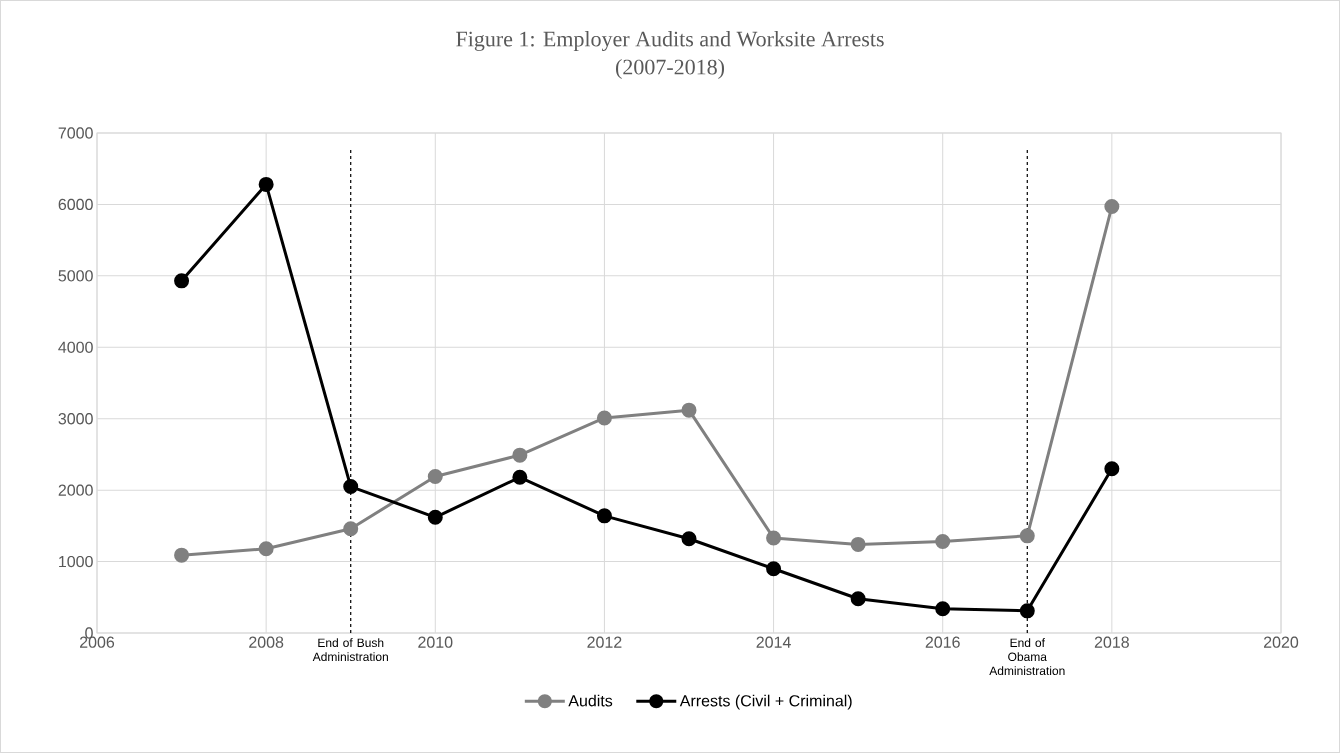  Describe the element at coordinates (76, 561) in the screenshot. I see `y-tick-label: 1000` at that location.